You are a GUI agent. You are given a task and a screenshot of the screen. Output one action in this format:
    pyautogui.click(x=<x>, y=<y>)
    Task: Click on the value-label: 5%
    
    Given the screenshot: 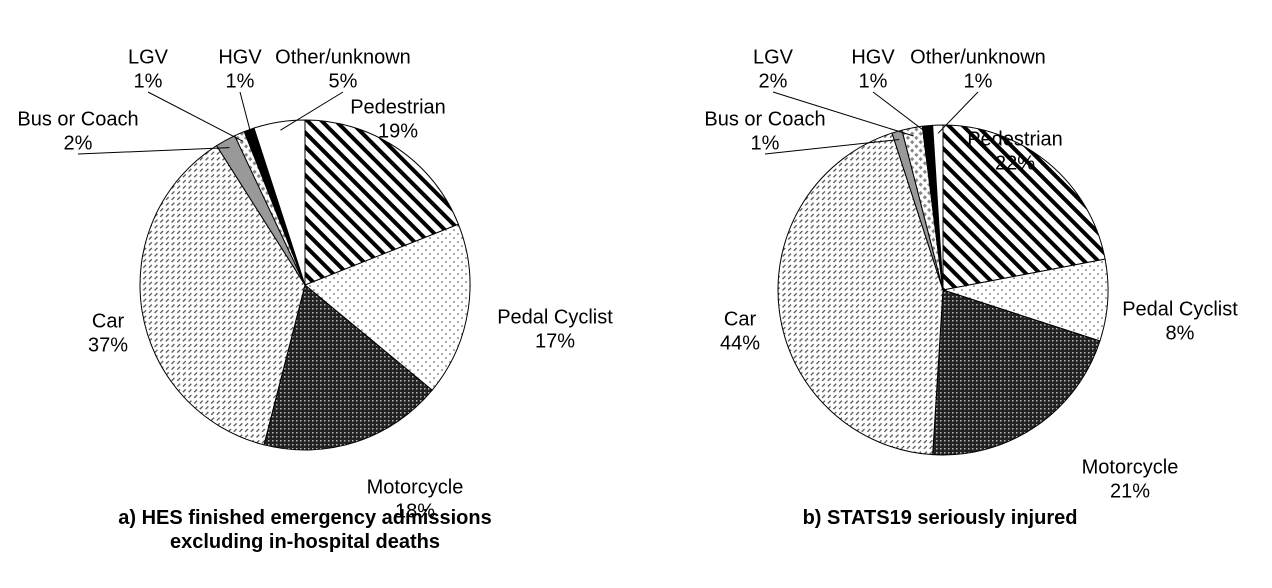 What is the action you would take?
    pyautogui.click(x=343, y=81)
    